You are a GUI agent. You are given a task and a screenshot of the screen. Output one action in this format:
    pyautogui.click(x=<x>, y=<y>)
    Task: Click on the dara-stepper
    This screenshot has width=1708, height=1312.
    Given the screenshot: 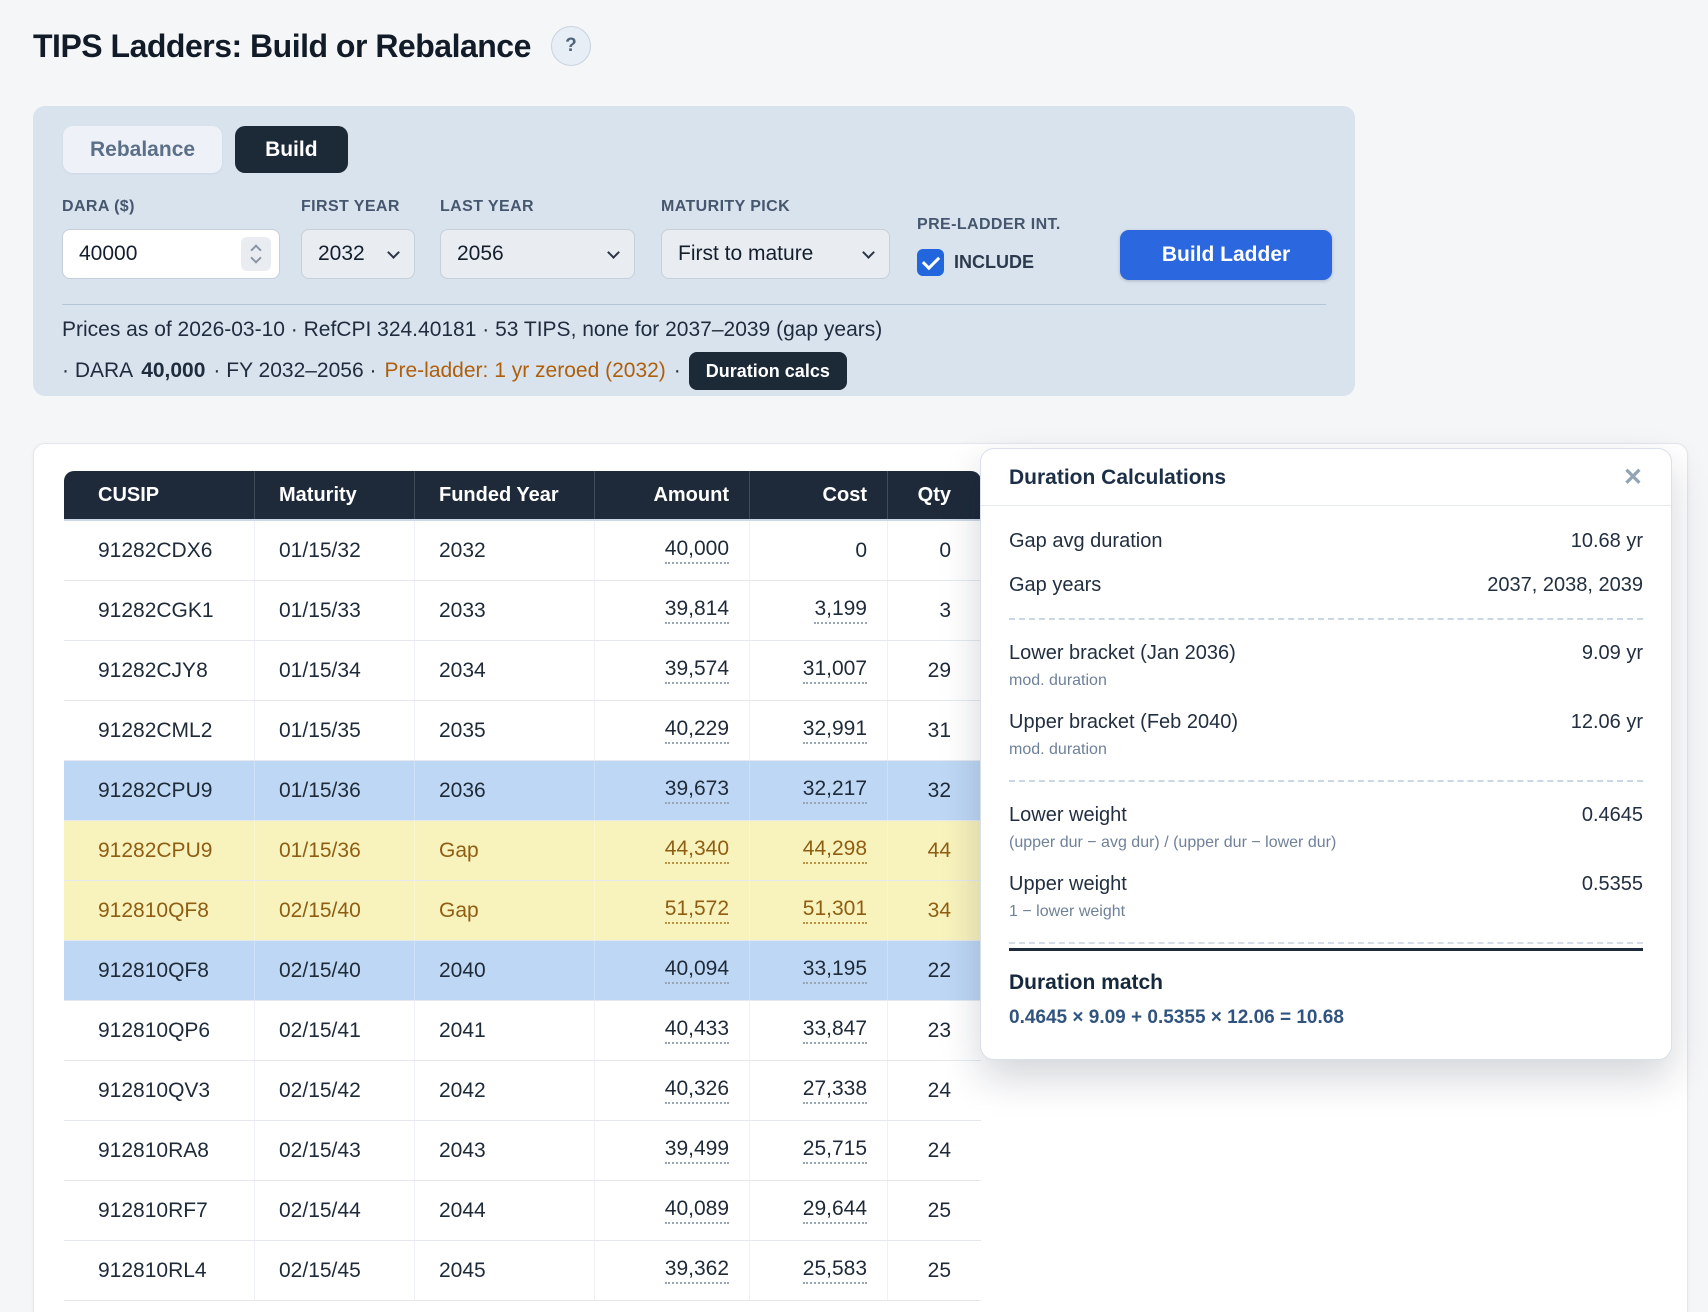 What is the action you would take?
    pyautogui.click(x=256, y=254)
    